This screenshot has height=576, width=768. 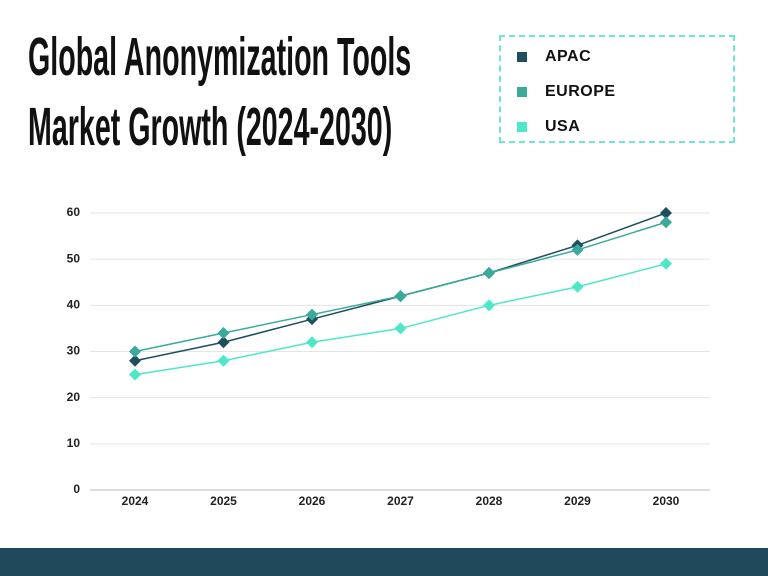 What do you see at coordinates (74, 258) in the screenshot?
I see `y-tick-label: 50` at bounding box center [74, 258].